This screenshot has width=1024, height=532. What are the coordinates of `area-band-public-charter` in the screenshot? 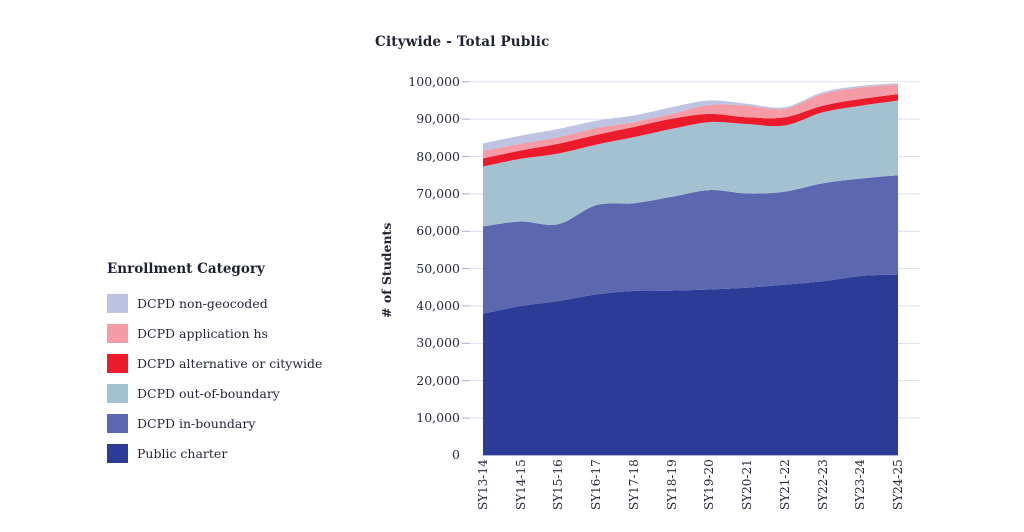 It's located at (690, 365).